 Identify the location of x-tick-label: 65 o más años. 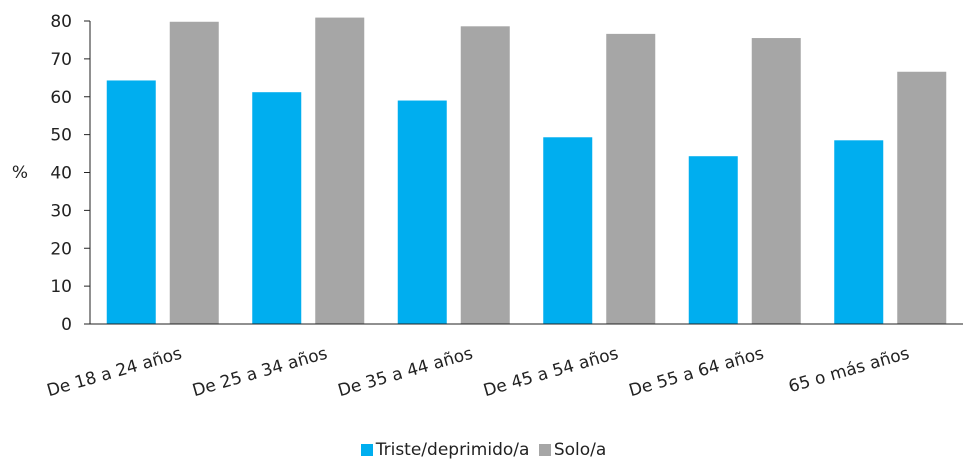
(848, 371).